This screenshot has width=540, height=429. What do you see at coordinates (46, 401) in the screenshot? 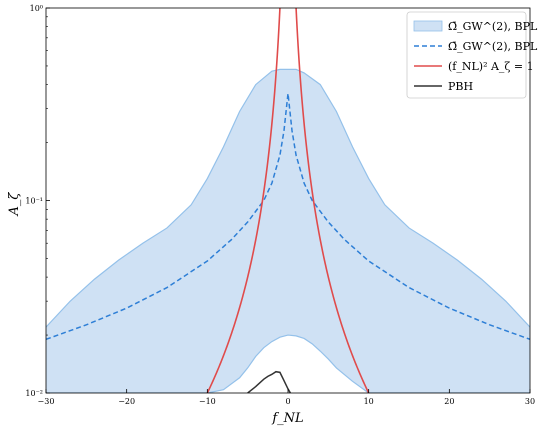
I see `x-tick-label: −30` at bounding box center [46, 401].